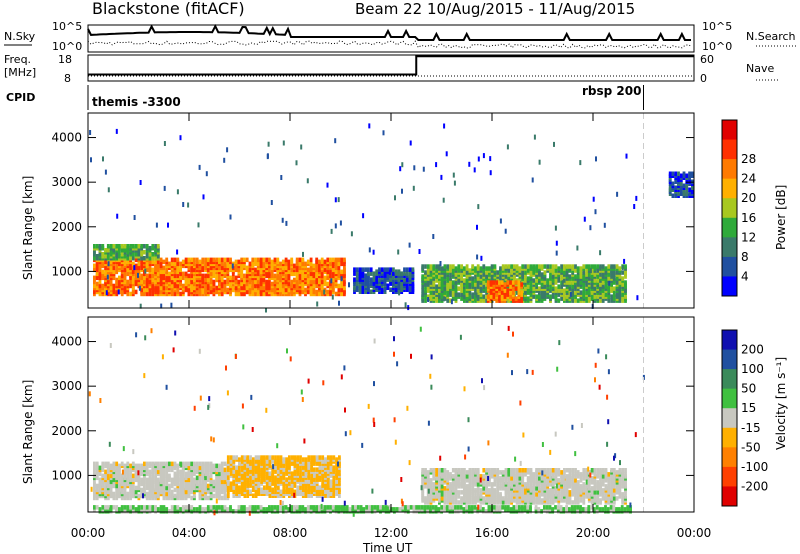 The image size is (800, 554). What do you see at coordinates (389, 32) in the screenshot?
I see `nsky-series-line` at bounding box center [389, 32].